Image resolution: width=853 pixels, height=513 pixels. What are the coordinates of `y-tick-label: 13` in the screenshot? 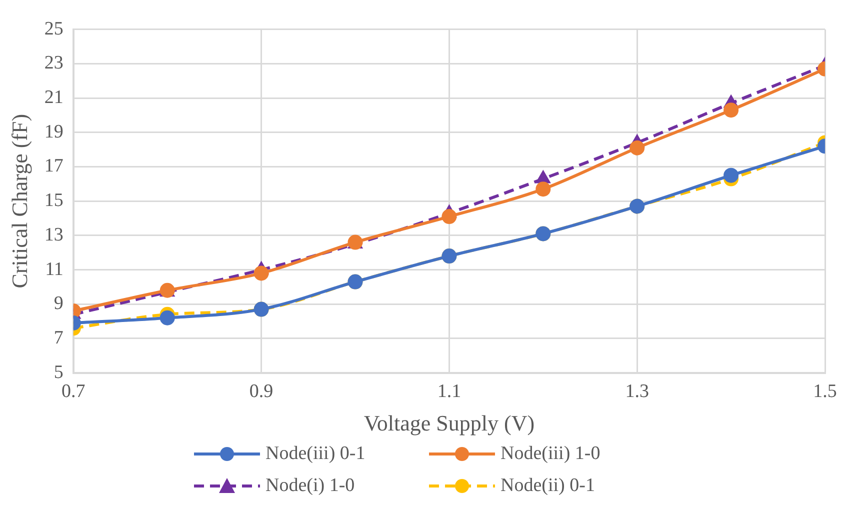 It's located at (54, 235).